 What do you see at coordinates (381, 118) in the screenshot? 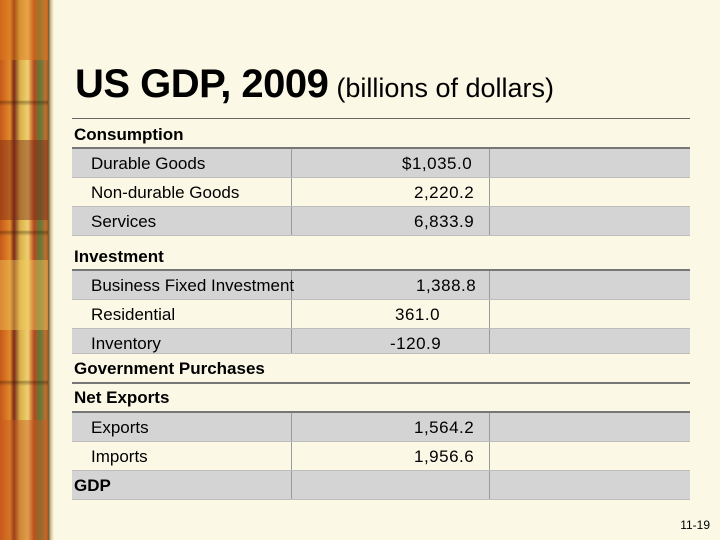
I see `title-rule` at bounding box center [381, 118].